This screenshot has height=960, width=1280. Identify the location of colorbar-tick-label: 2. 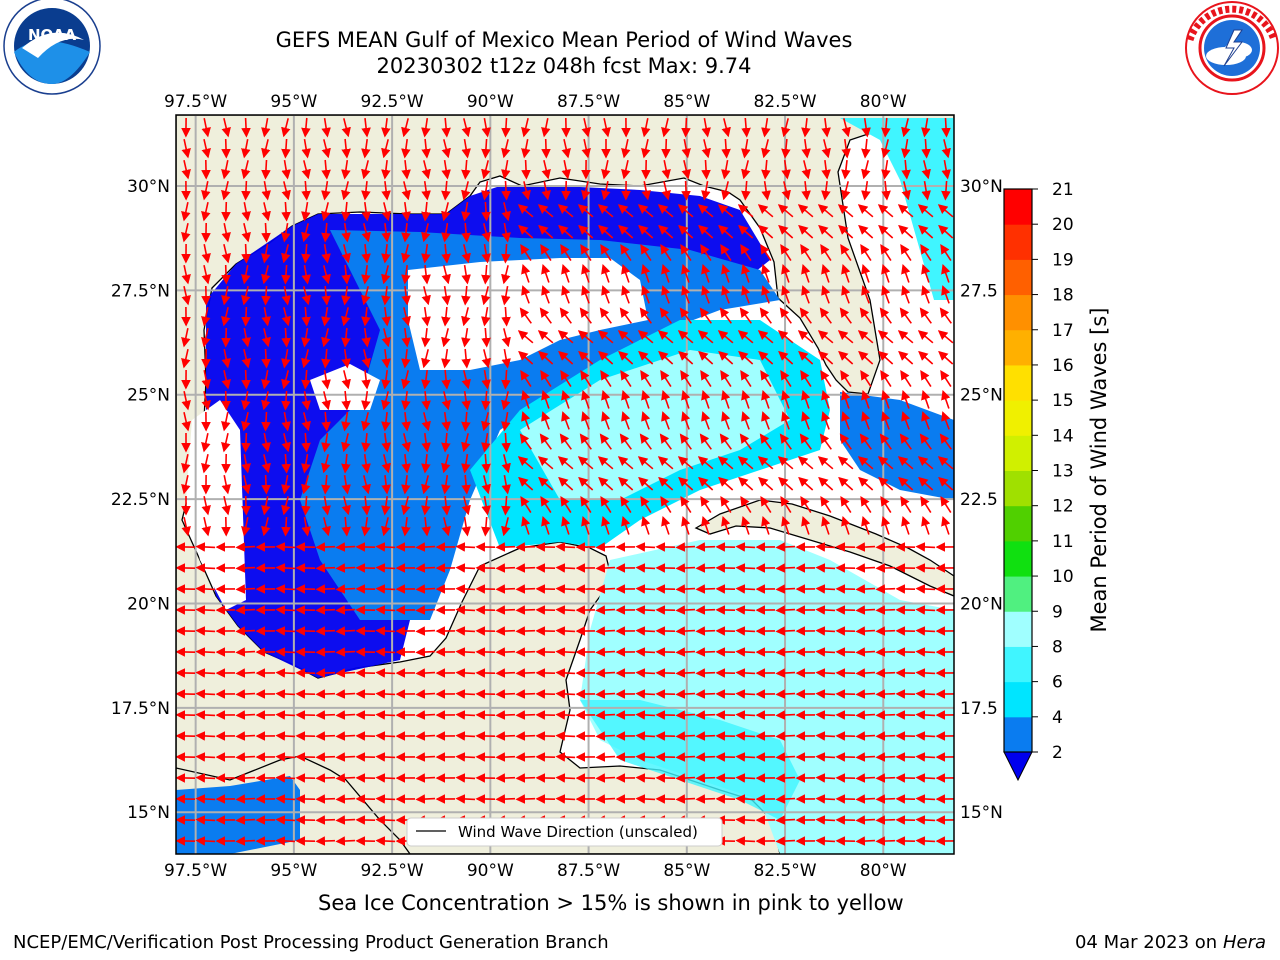
(1057, 753).